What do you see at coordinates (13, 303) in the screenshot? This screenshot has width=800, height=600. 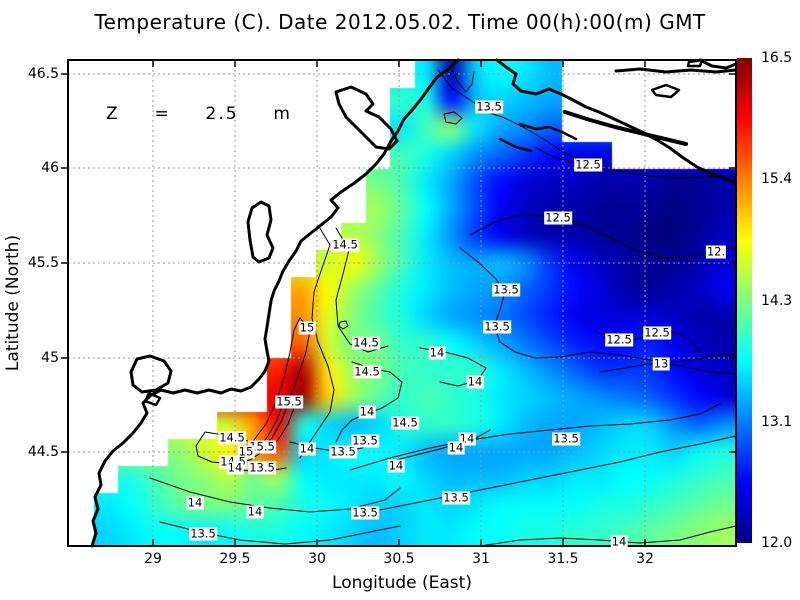 I see `y-axis-label: Latitude (North)` at bounding box center [13, 303].